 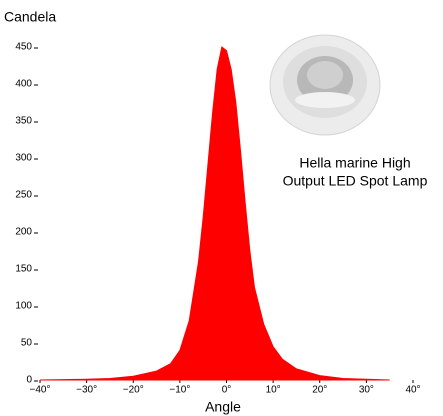 What do you see at coordinates (23, 232) in the screenshot?
I see `y-tick-label: 200` at bounding box center [23, 232].